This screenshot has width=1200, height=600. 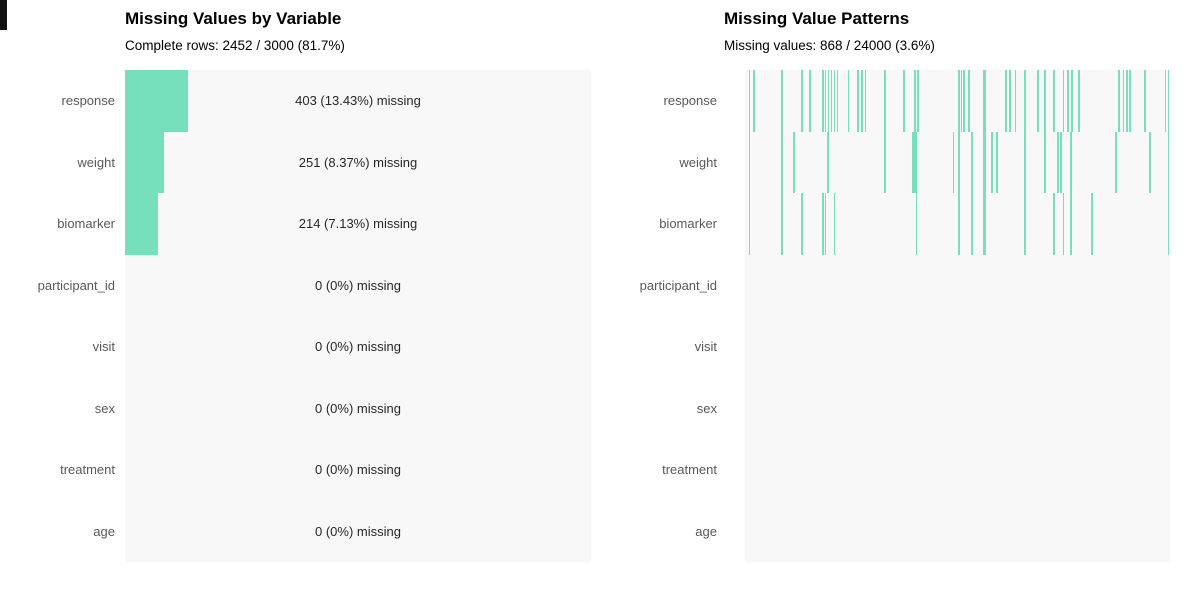 I want to click on bar-row-participant-id: 0 (0%) missing, so click(x=358, y=286).